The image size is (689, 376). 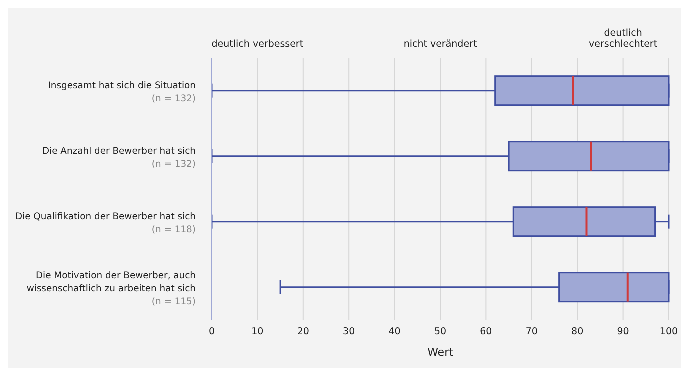 I want to click on x-tick-label: 40, so click(x=394, y=332).